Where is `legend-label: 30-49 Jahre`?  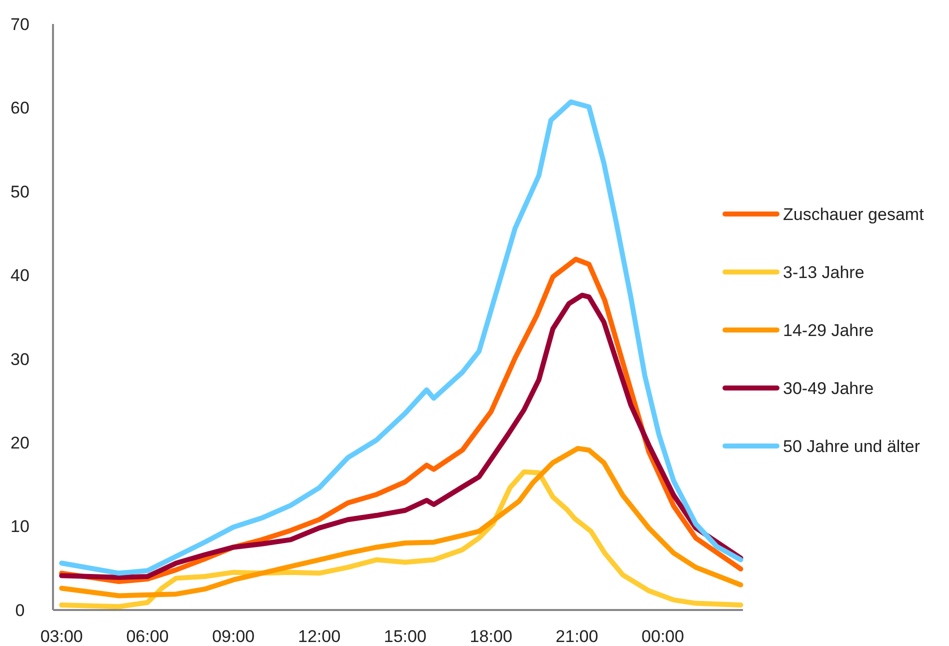 legend-label: 30-49 Jahre is located at coordinates (828, 388).